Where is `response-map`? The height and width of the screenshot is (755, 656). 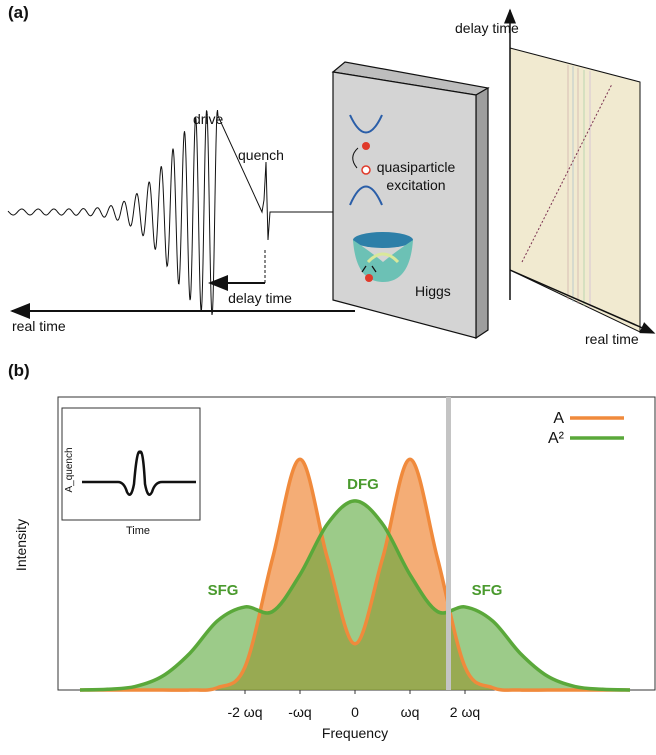 response-map is located at coordinates (575, 190).